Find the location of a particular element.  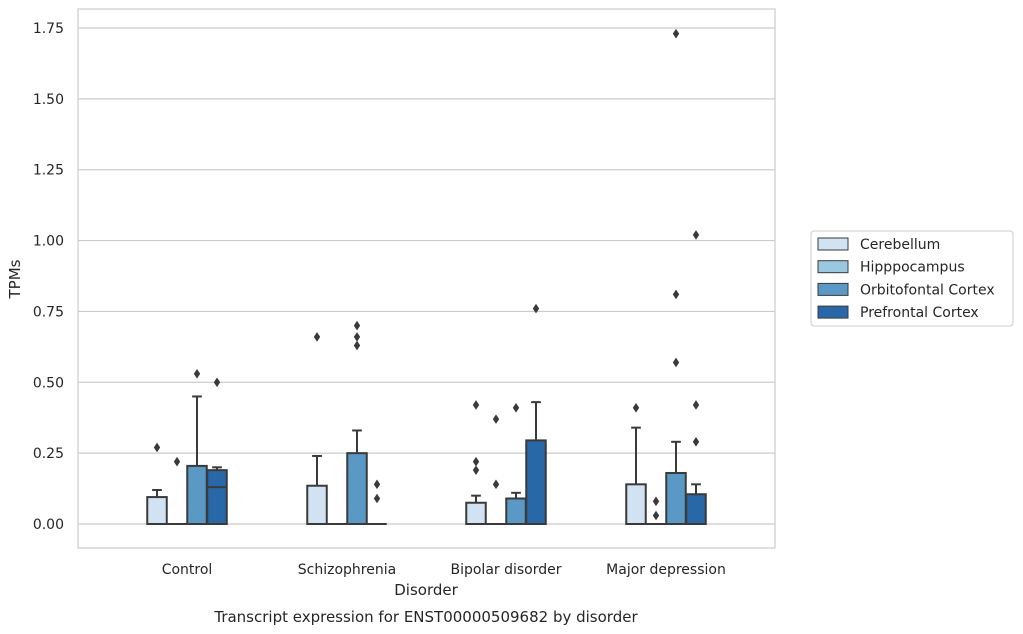

legend-item: Prefrontal Cortex is located at coordinates (898, 313).